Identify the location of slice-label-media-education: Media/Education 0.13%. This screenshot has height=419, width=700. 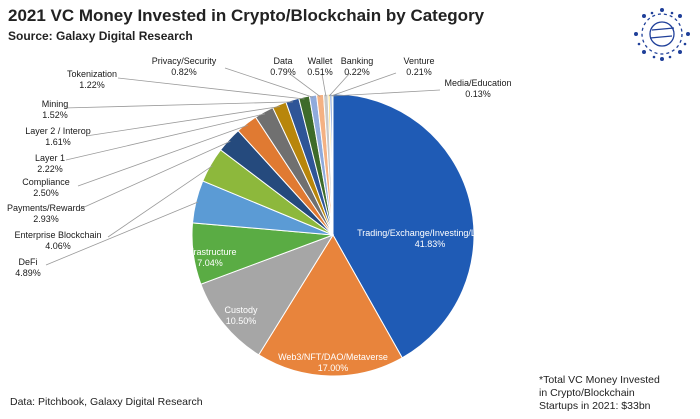
(477, 88).